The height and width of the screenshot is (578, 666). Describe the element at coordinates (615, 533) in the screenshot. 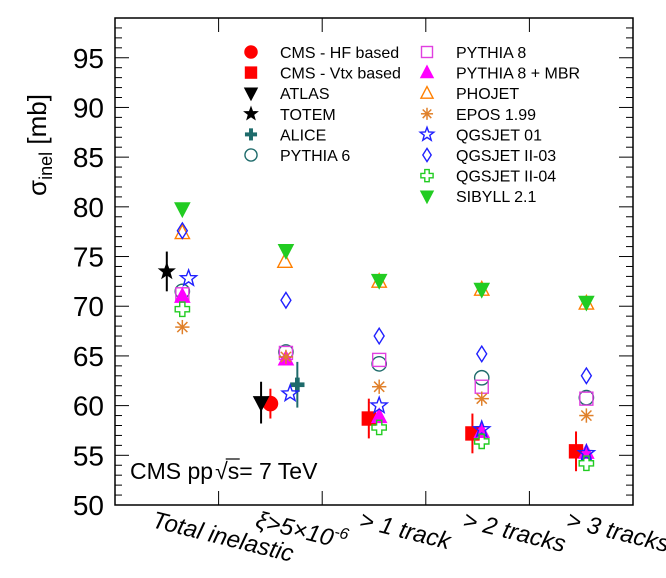

I see `x-category-text: > 3 tracks` at that location.